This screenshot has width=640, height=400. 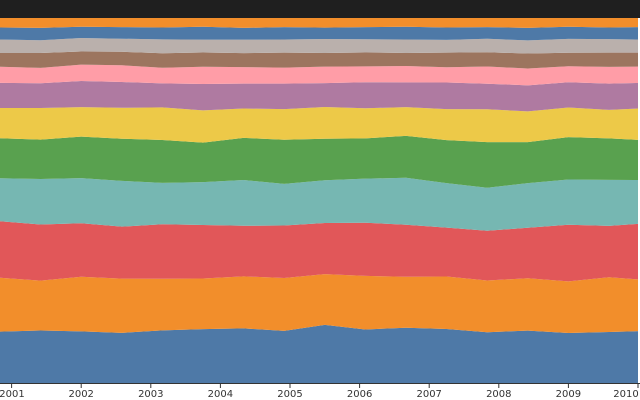 I want to click on x-tick-label-2004: 2004, so click(x=220, y=394).